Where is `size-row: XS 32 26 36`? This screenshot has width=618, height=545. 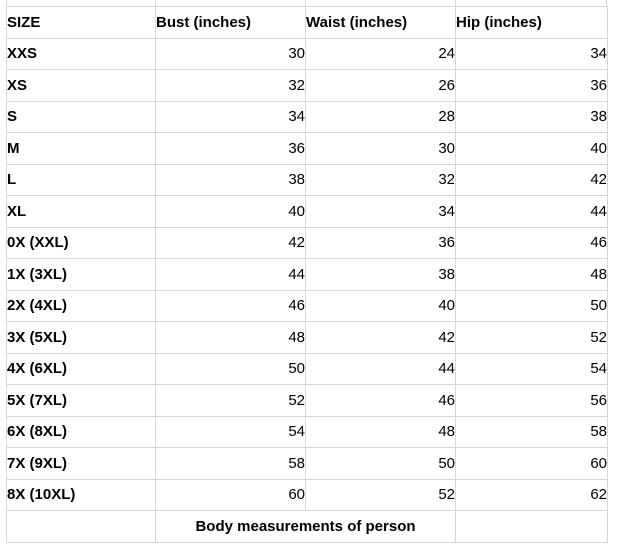 size-row: XS 32 26 36 is located at coordinates (307, 85).